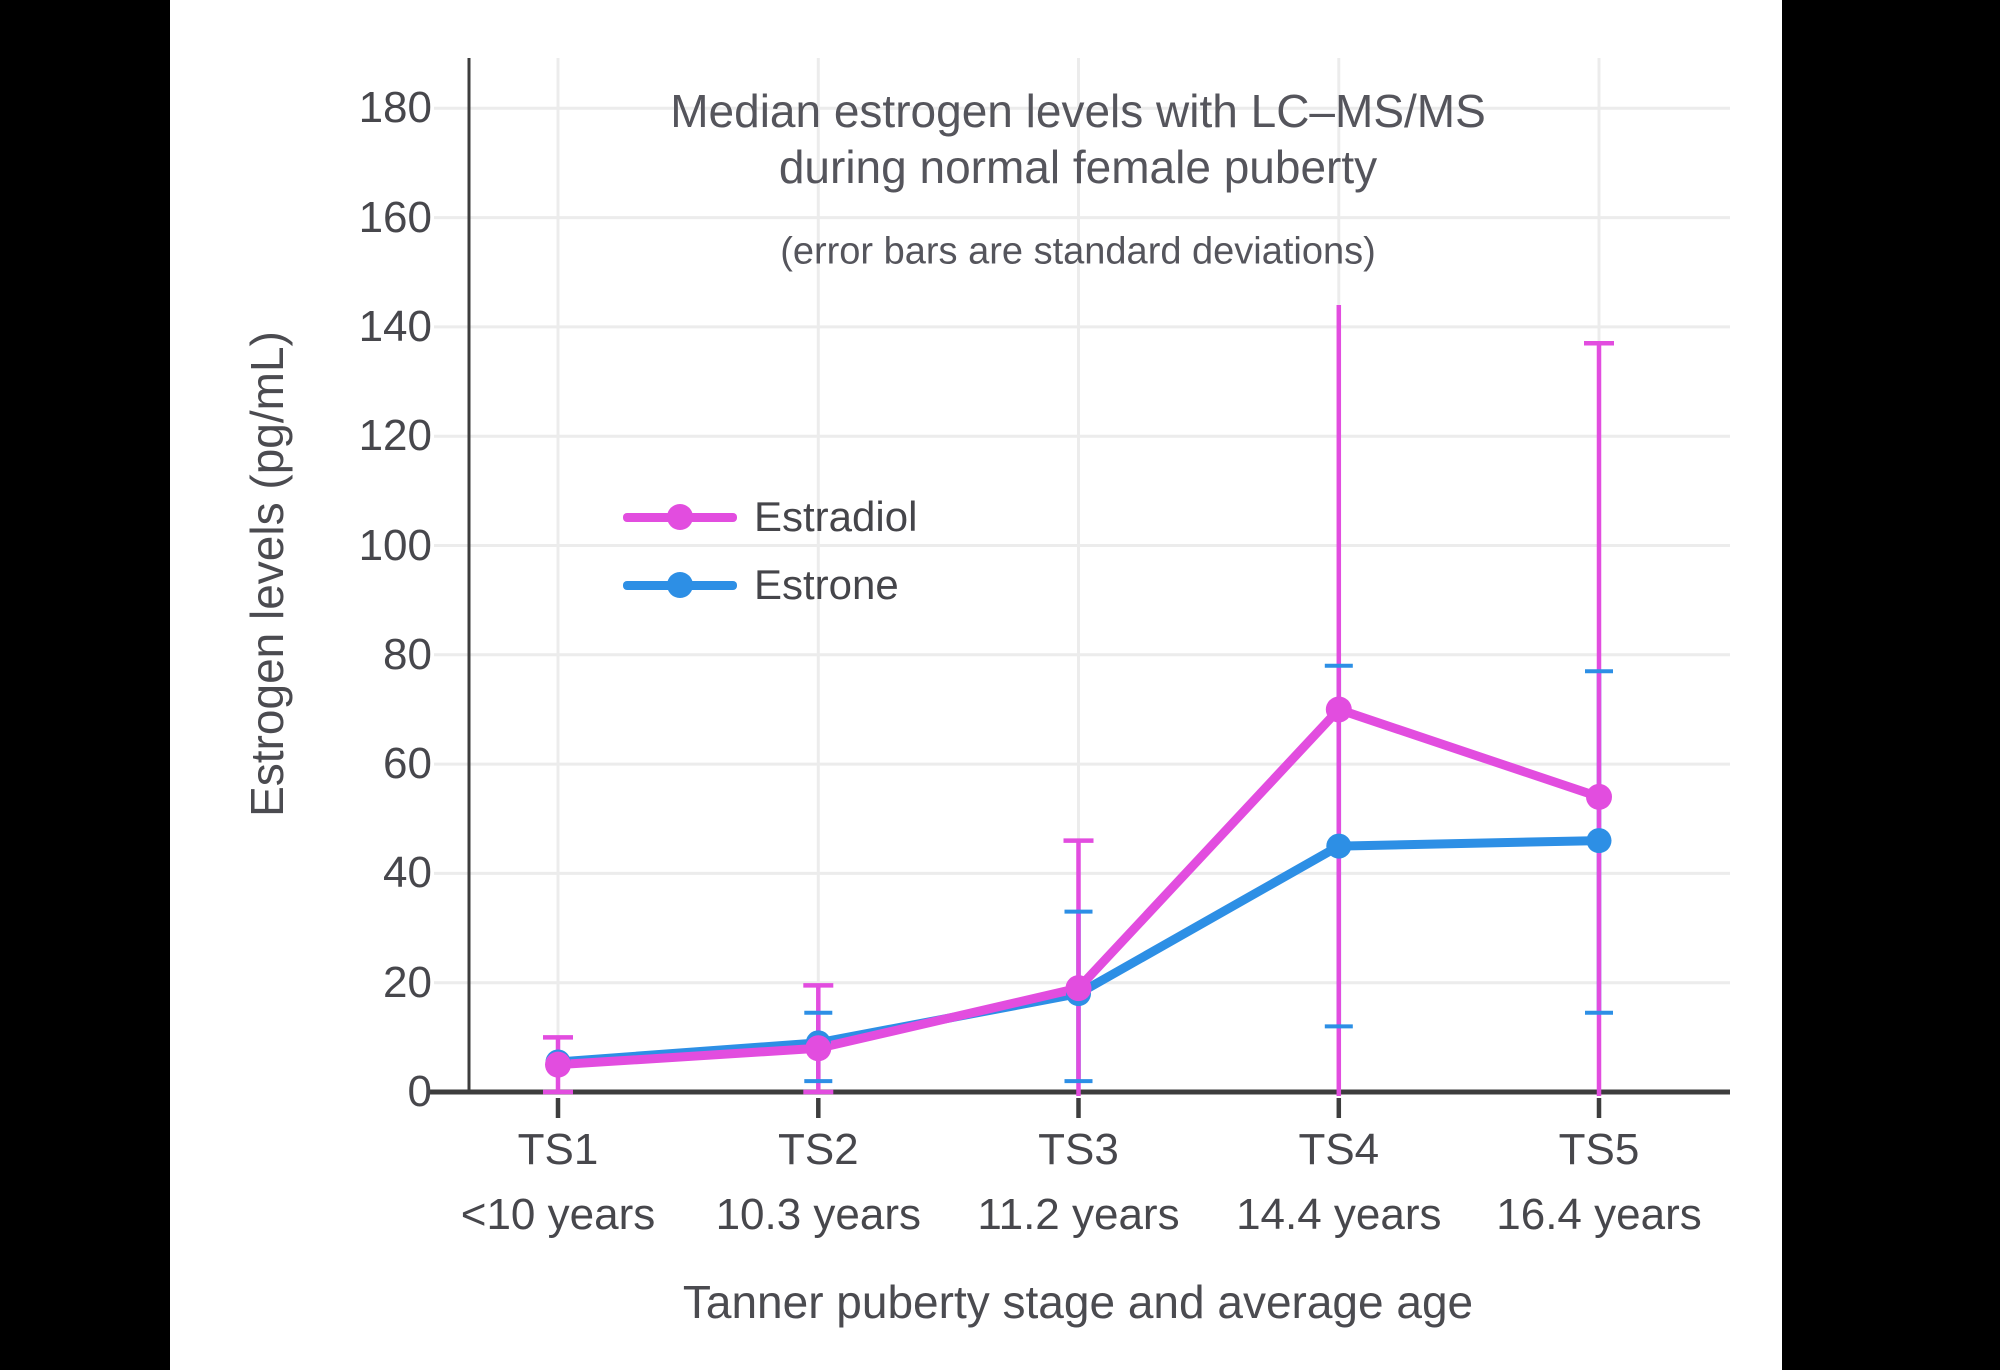  Describe the element at coordinates (1599, 796) in the screenshot. I see `estradiol-point-ts5` at that location.